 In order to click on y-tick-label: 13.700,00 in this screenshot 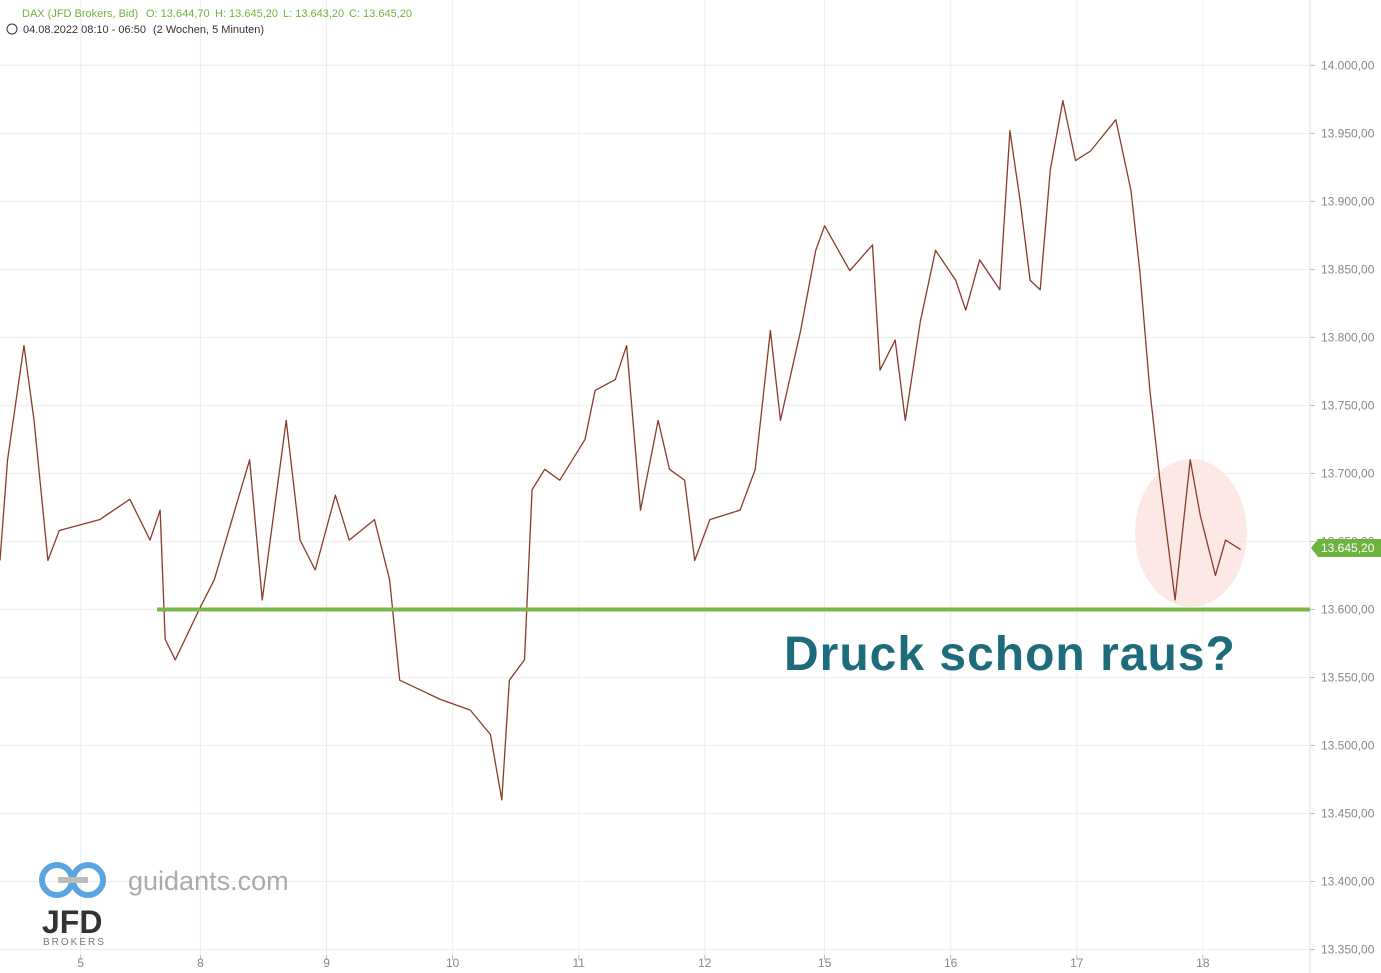, I will do `click(1348, 473)`.